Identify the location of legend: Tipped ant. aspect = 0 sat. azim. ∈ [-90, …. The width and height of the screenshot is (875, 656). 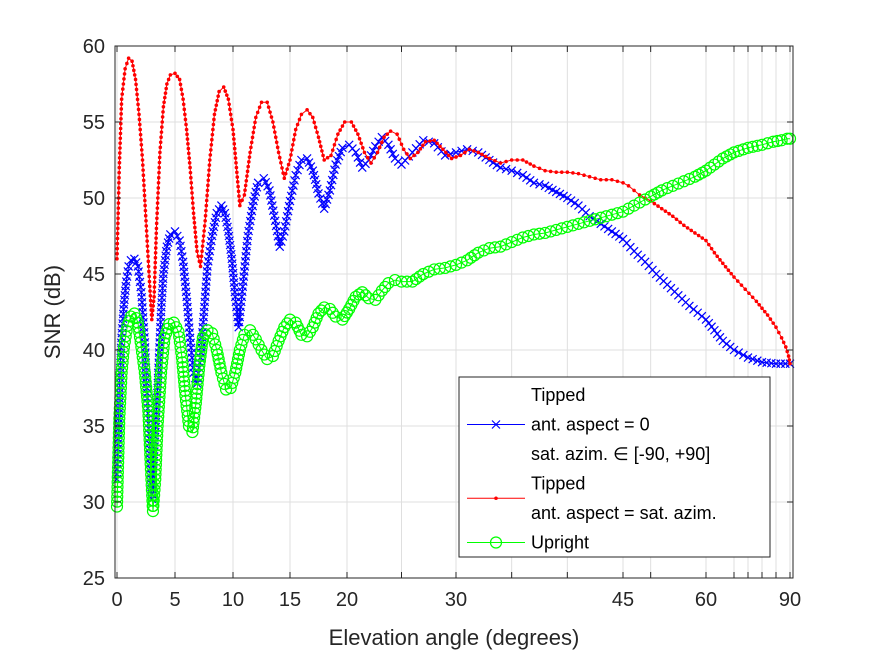
(614, 467).